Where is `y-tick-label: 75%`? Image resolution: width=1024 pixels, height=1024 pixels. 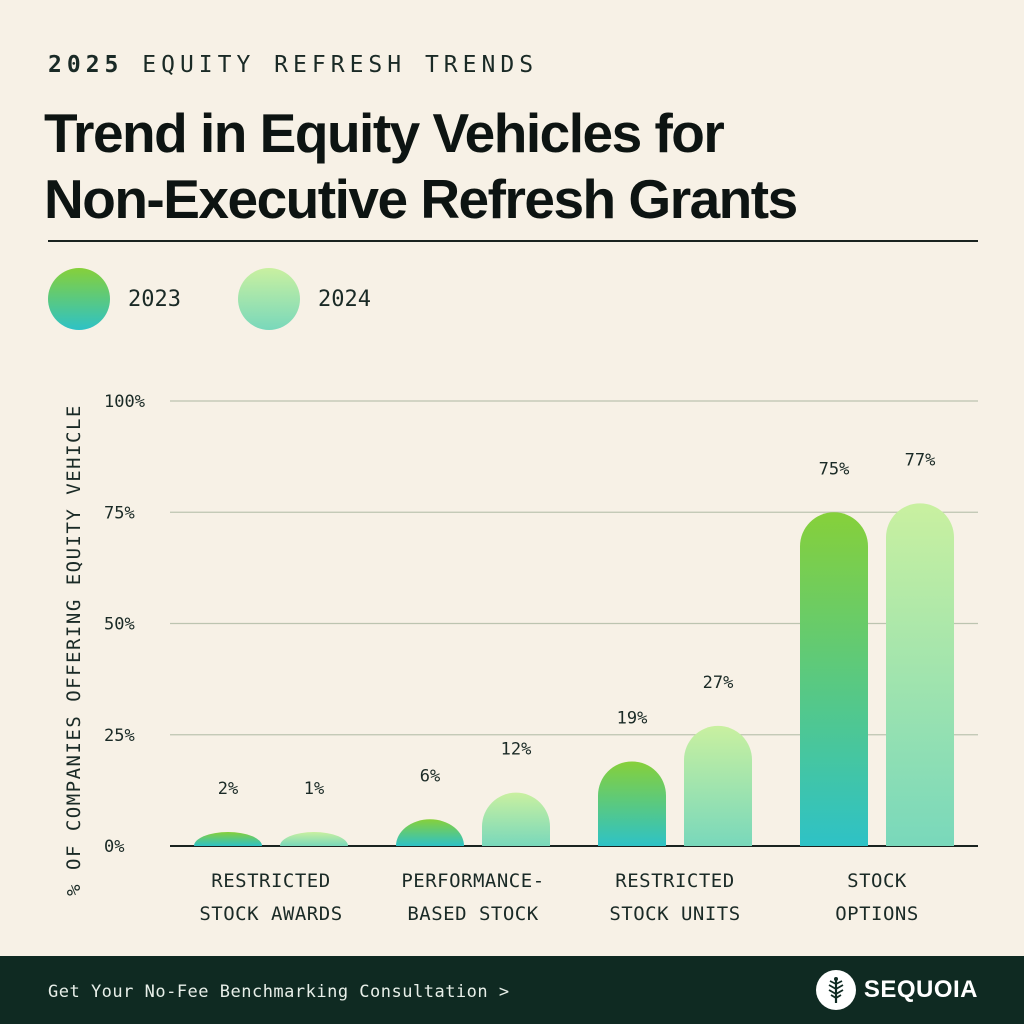
y-tick-label: 75% is located at coordinates (119, 513).